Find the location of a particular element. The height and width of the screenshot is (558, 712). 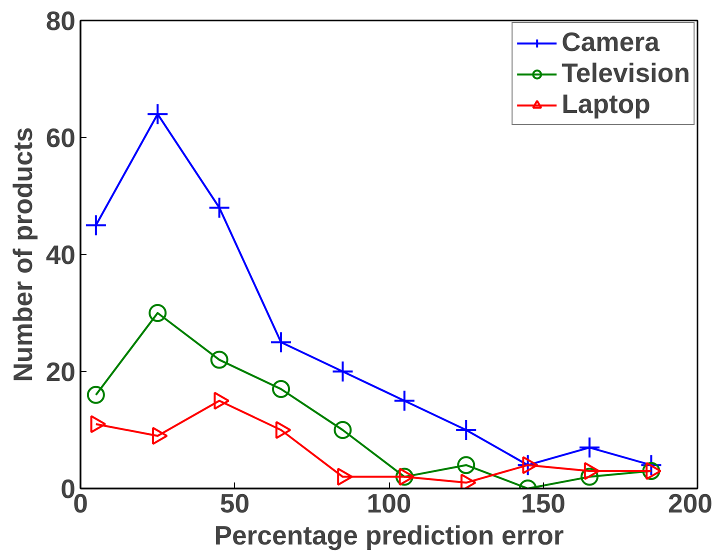

x-tick-label: 150 is located at coordinates (543, 503).